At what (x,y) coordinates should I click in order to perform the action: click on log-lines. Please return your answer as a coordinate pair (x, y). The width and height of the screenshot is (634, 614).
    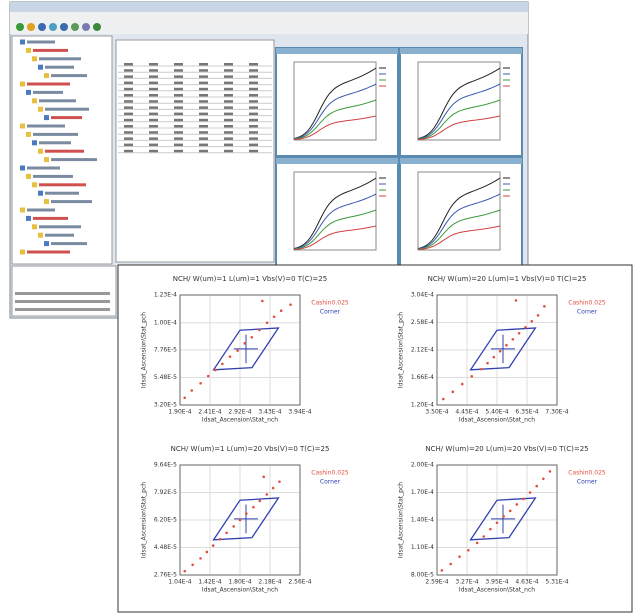
    Looking at the image, I should click on (62, 301).